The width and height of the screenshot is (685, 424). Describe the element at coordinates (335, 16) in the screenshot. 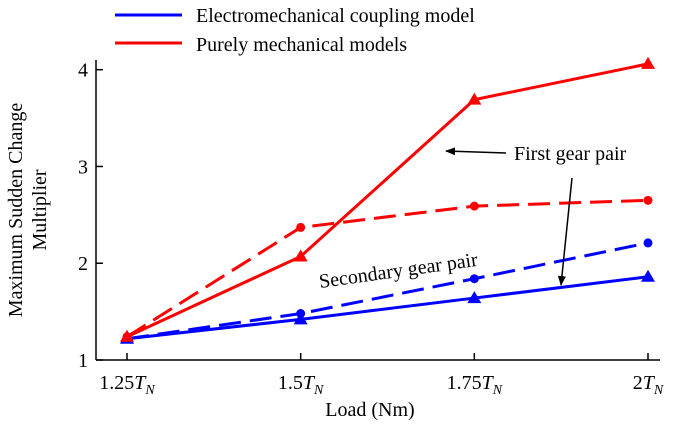

I see `legend-label-electromechanical: Electromechanical coupling model` at that location.